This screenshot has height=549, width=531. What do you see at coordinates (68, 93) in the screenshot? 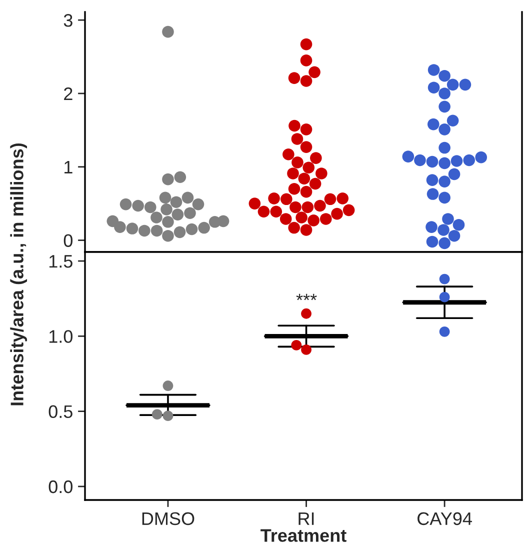
I see `y-tick-label: 2` at bounding box center [68, 93].